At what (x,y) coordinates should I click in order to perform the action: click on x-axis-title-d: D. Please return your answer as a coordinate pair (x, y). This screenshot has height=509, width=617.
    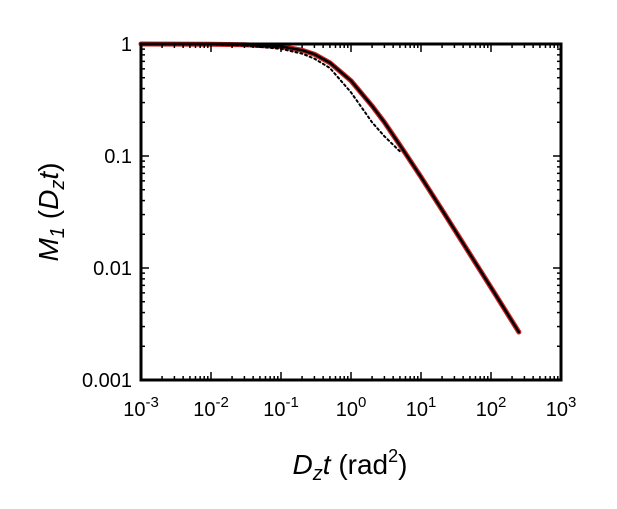
    Looking at the image, I should click on (303, 464).